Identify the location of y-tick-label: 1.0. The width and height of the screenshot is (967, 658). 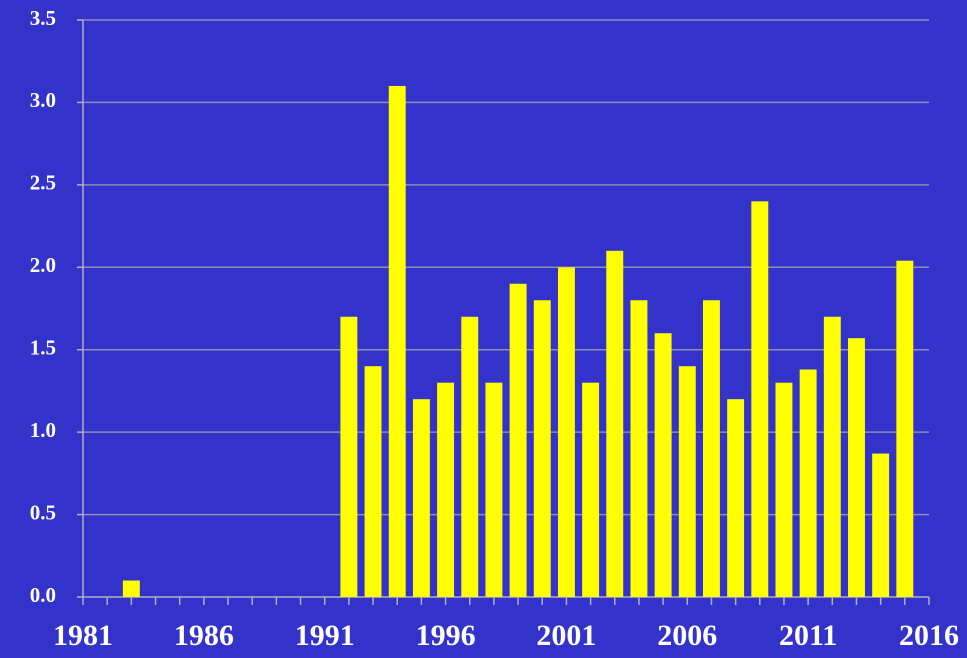
(43, 430).